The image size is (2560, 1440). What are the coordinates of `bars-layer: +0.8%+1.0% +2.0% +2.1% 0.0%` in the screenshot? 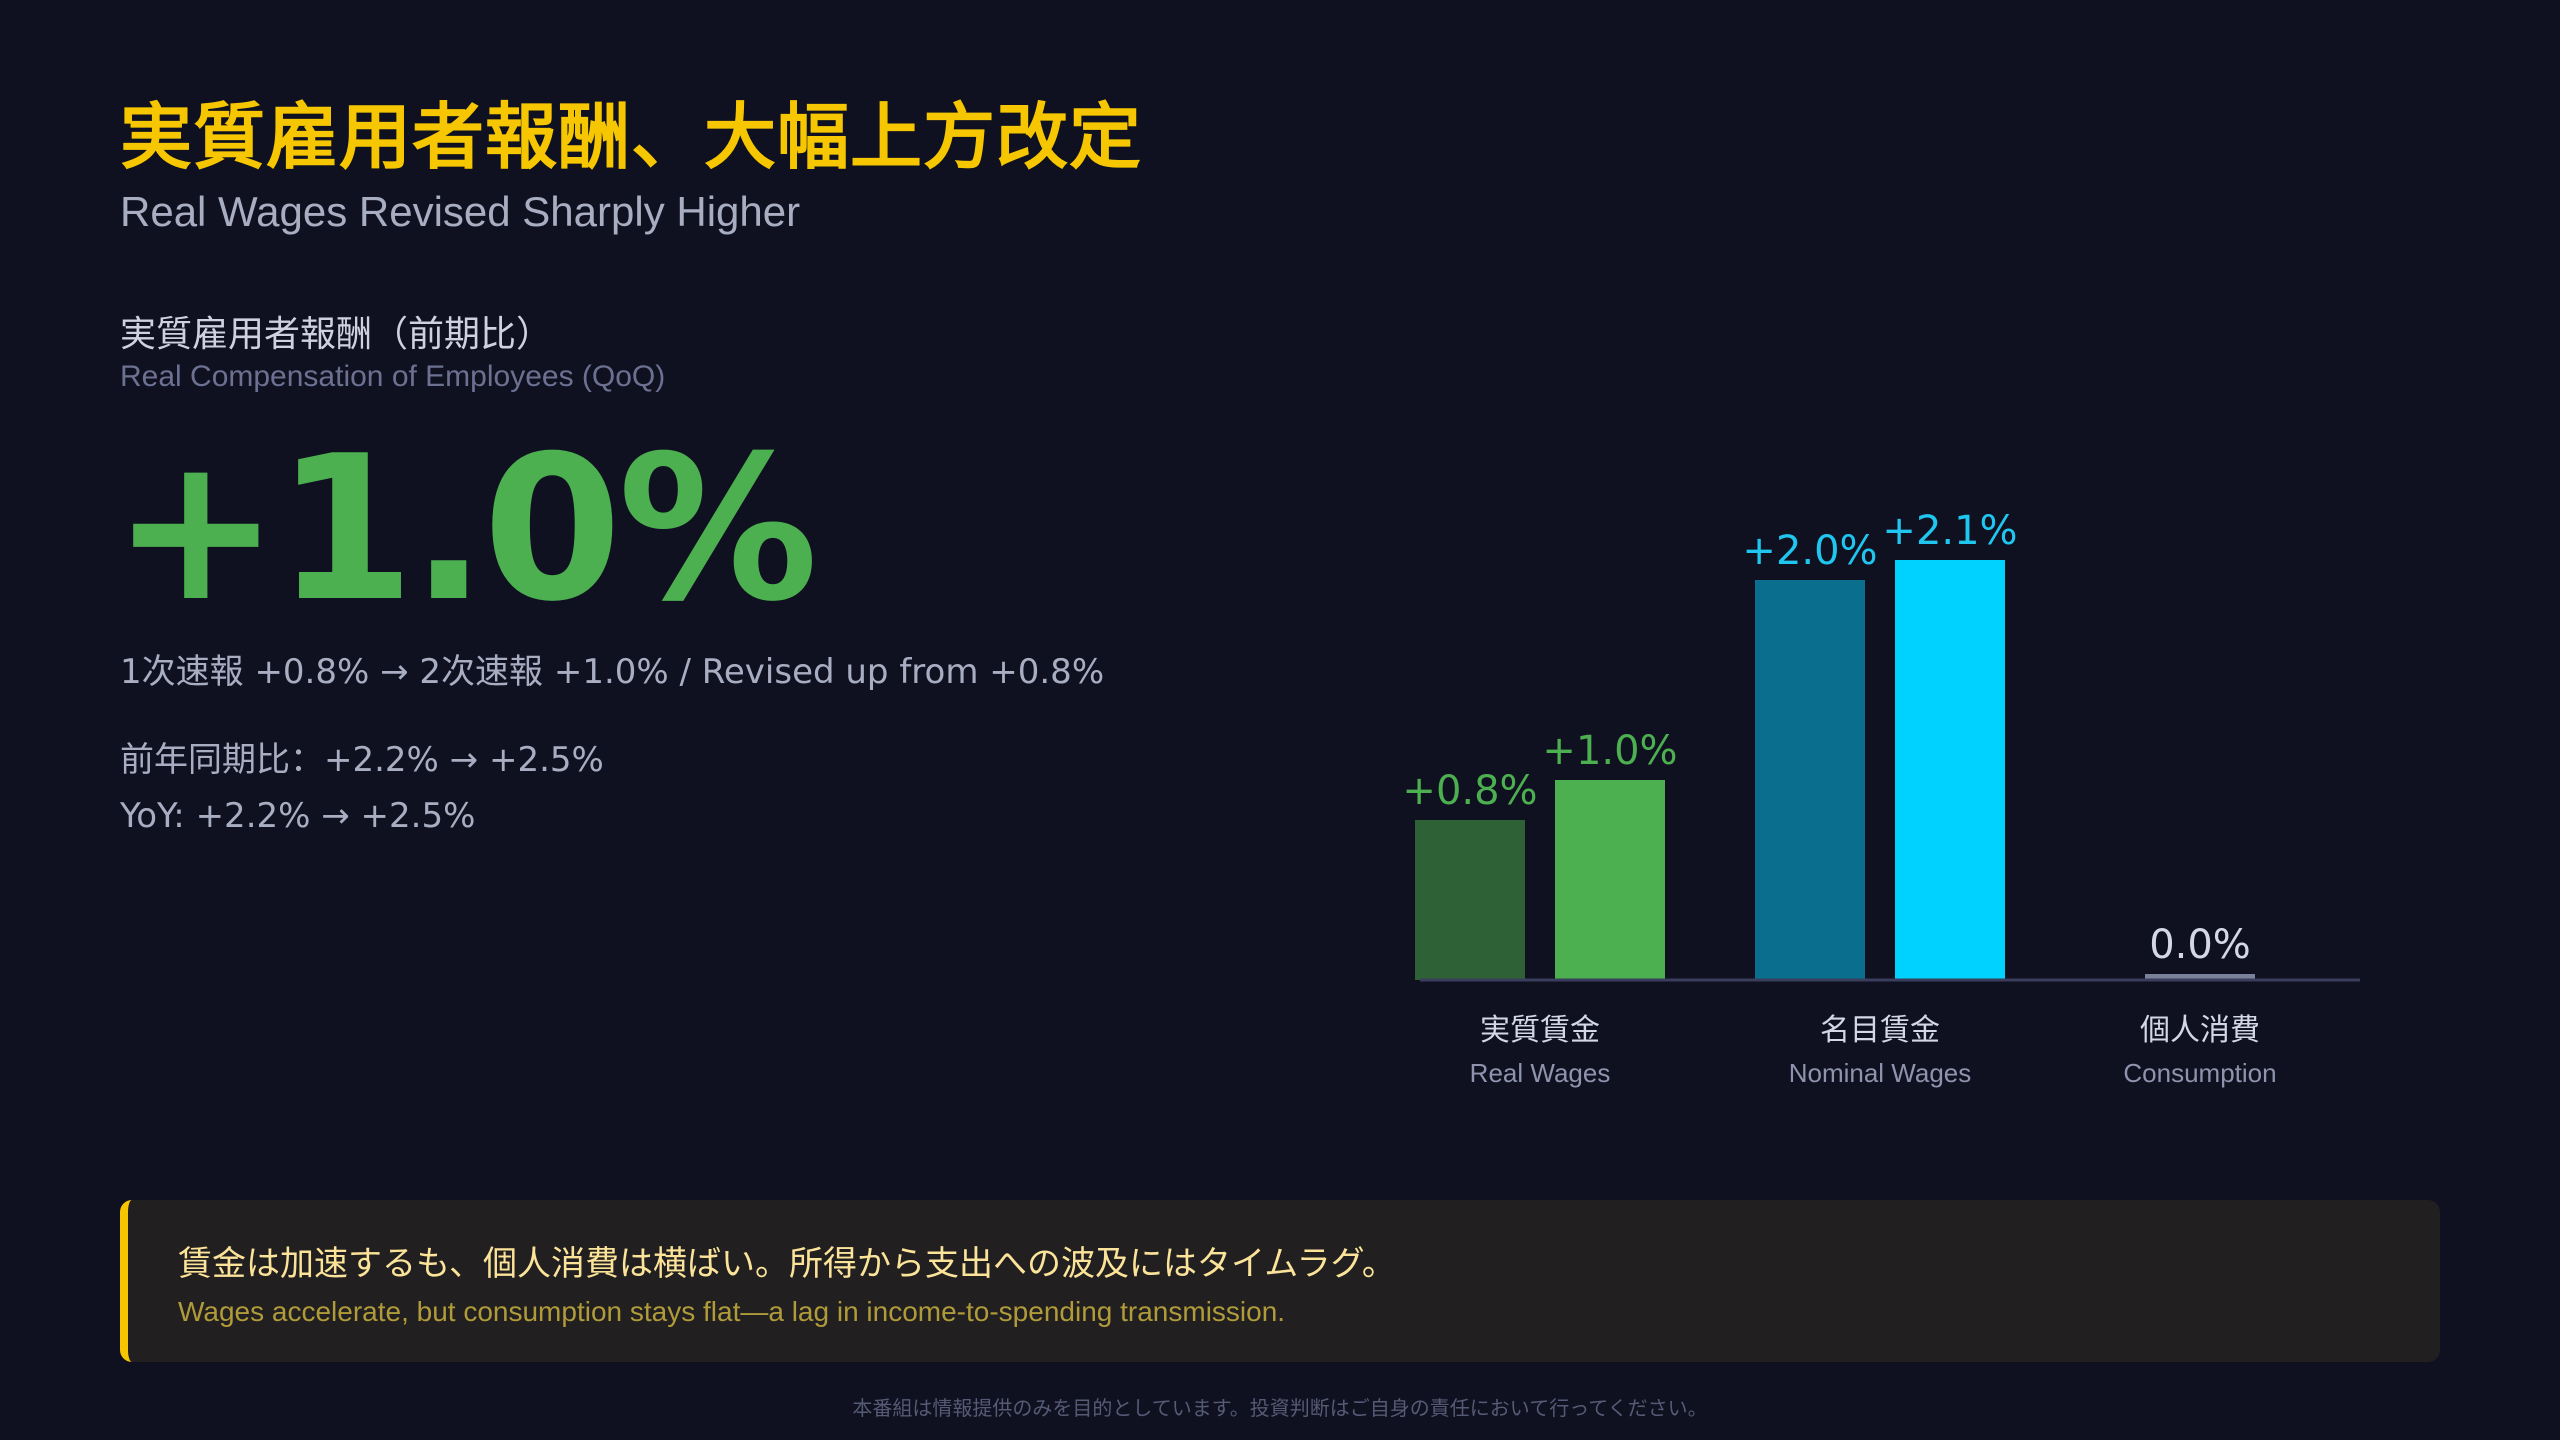 It's located at (1828, 744).